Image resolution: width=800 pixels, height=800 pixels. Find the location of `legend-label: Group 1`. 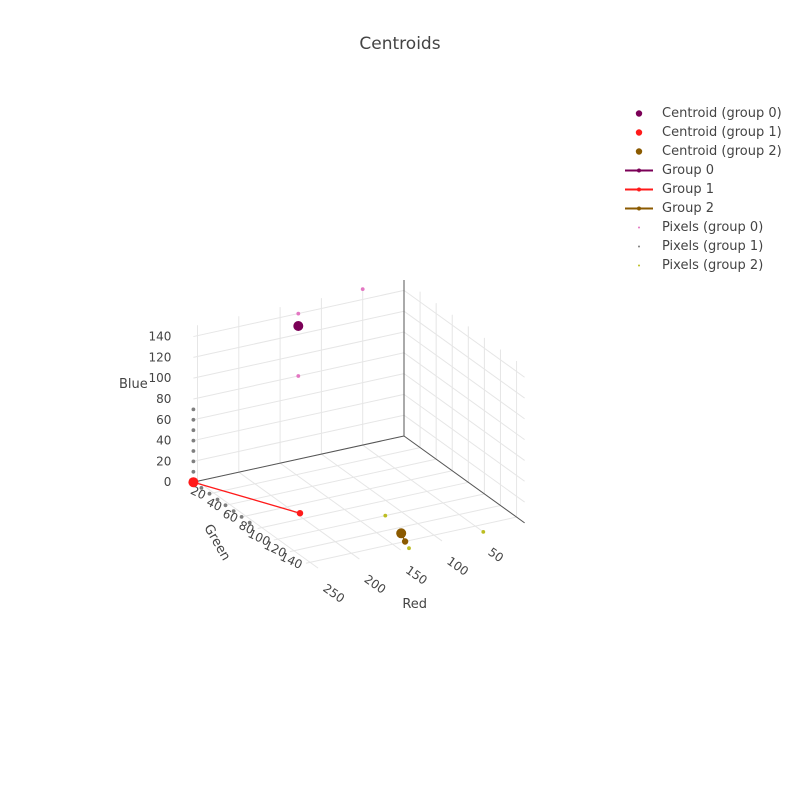

legend-label: Group 1 is located at coordinates (688, 189).